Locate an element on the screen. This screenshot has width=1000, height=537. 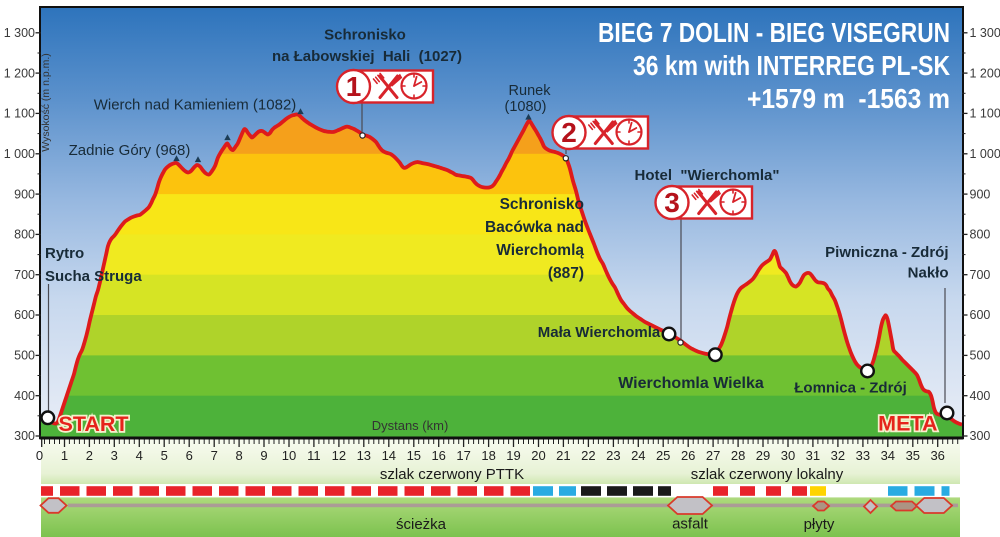
svg-text: 13 is located at coordinates (364, 455).